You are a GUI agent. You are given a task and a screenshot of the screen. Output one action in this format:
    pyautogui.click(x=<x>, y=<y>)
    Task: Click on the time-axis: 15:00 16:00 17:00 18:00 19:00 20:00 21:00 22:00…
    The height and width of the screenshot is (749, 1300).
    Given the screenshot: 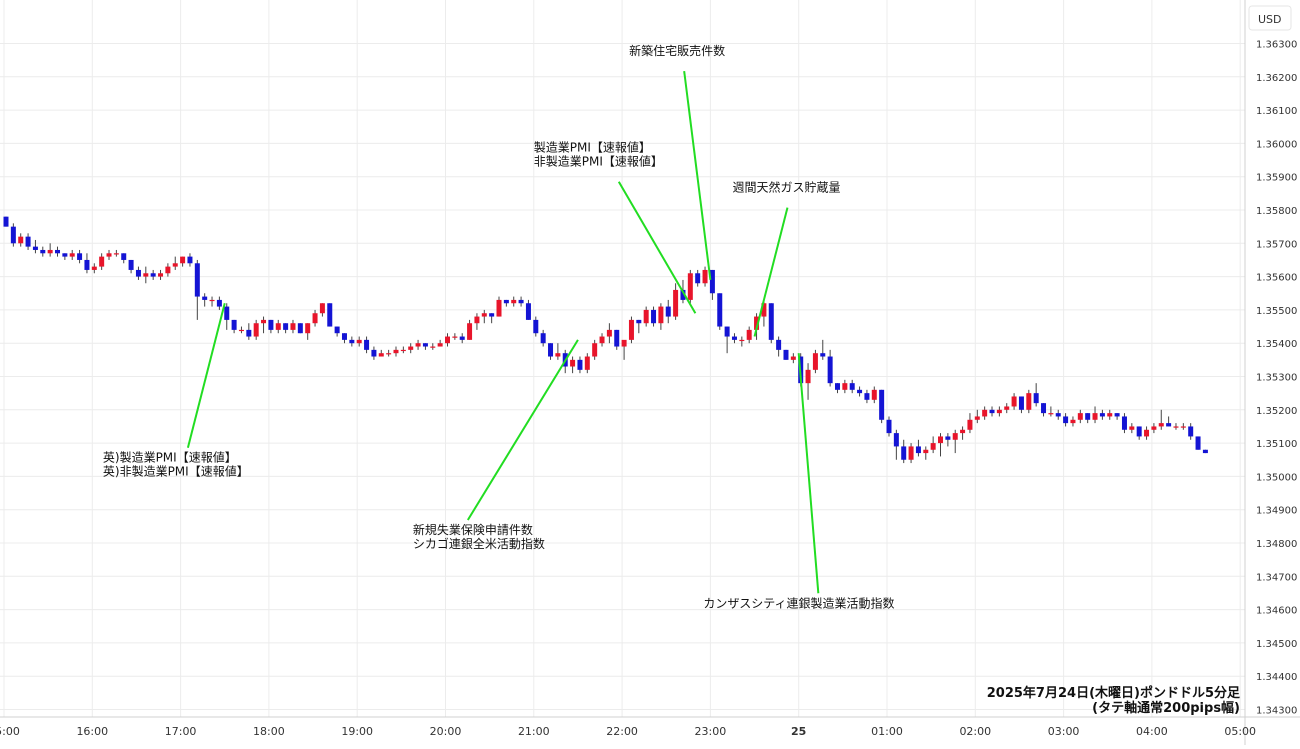 What is the action you would take?
    pyautogui.click(x=650, y=727)
    